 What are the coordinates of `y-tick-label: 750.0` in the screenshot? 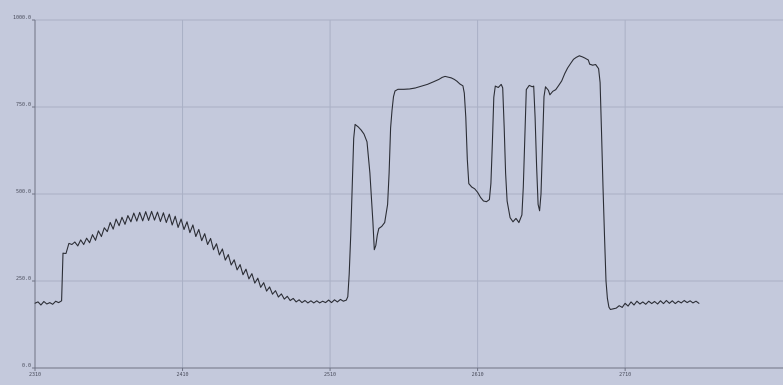 It's located at (23, 105).